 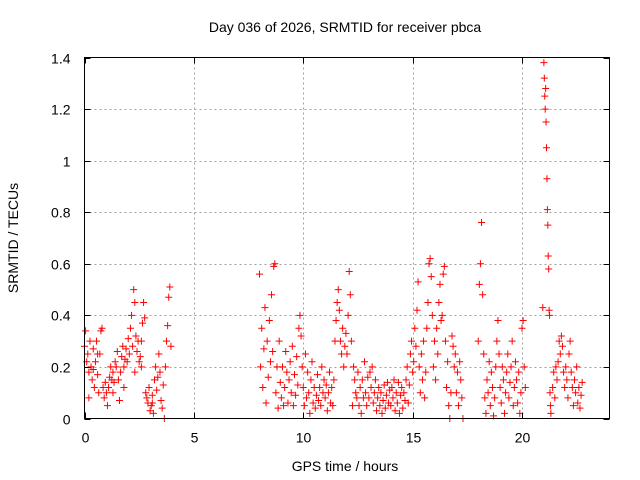 I want to click on x-axis-label: GPS time / hours, so click(x=345, y=466).